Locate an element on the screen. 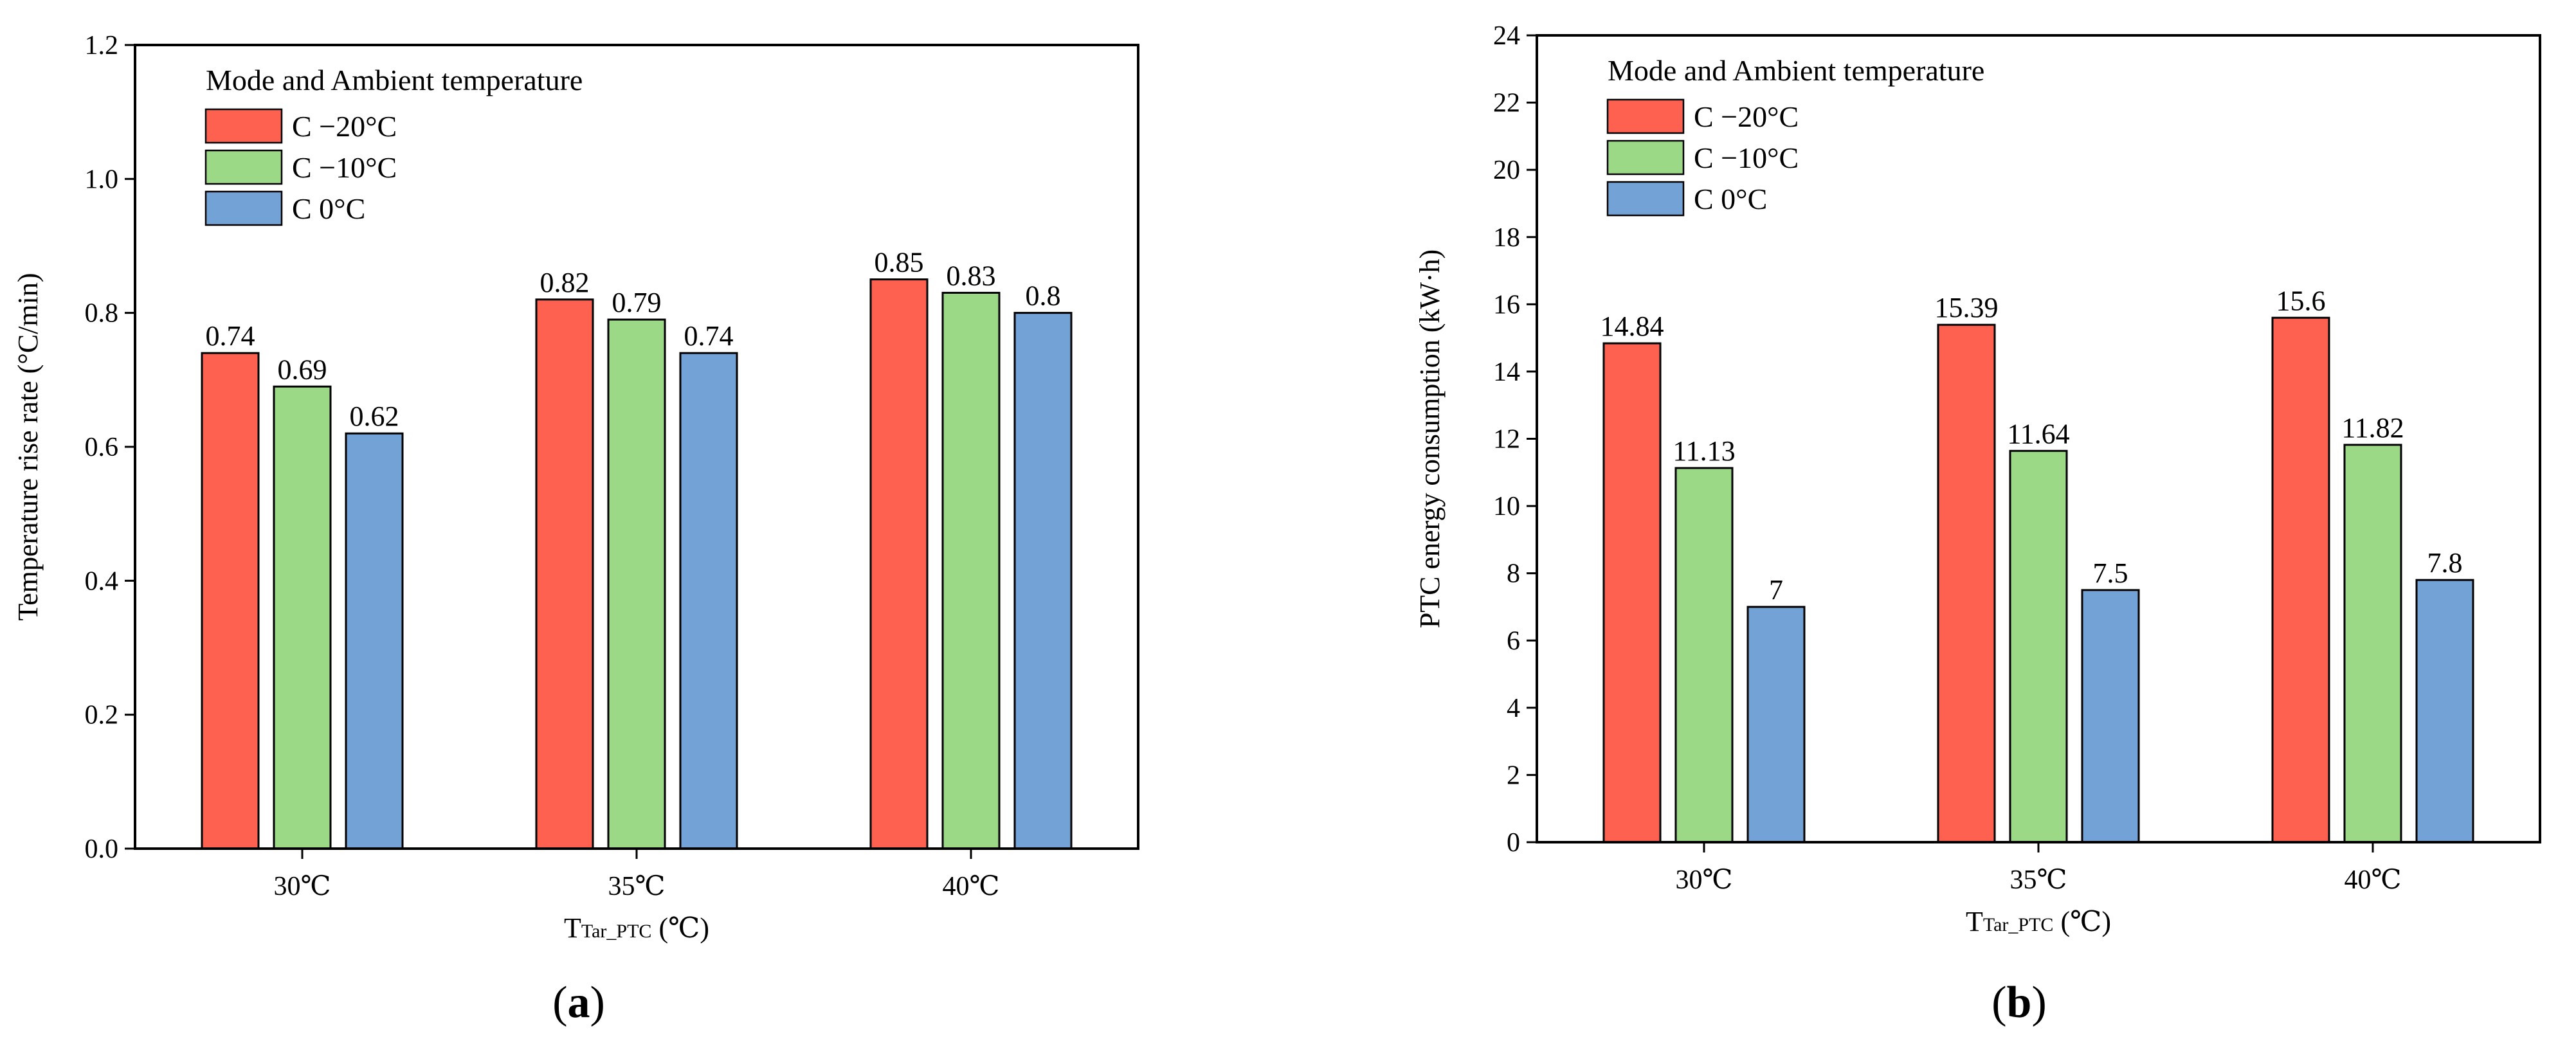  bar-value-label: 7.8 is located at coordinates (2445, 563).